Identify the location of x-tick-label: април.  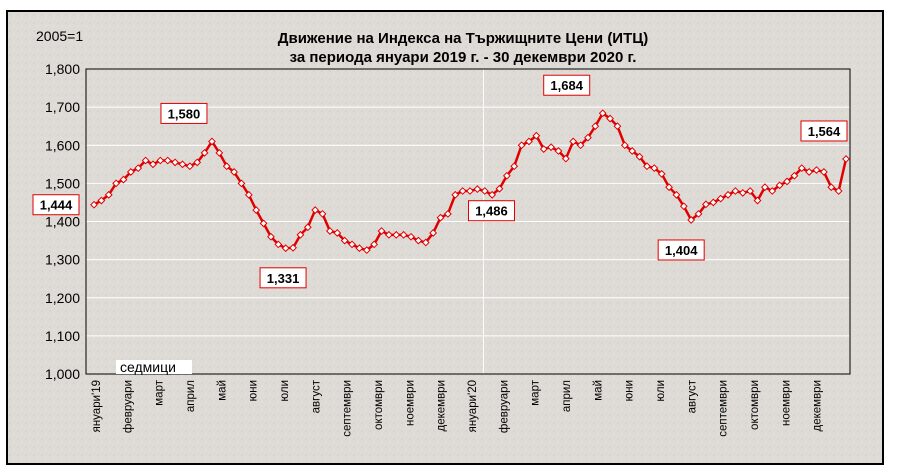
(191, 396).